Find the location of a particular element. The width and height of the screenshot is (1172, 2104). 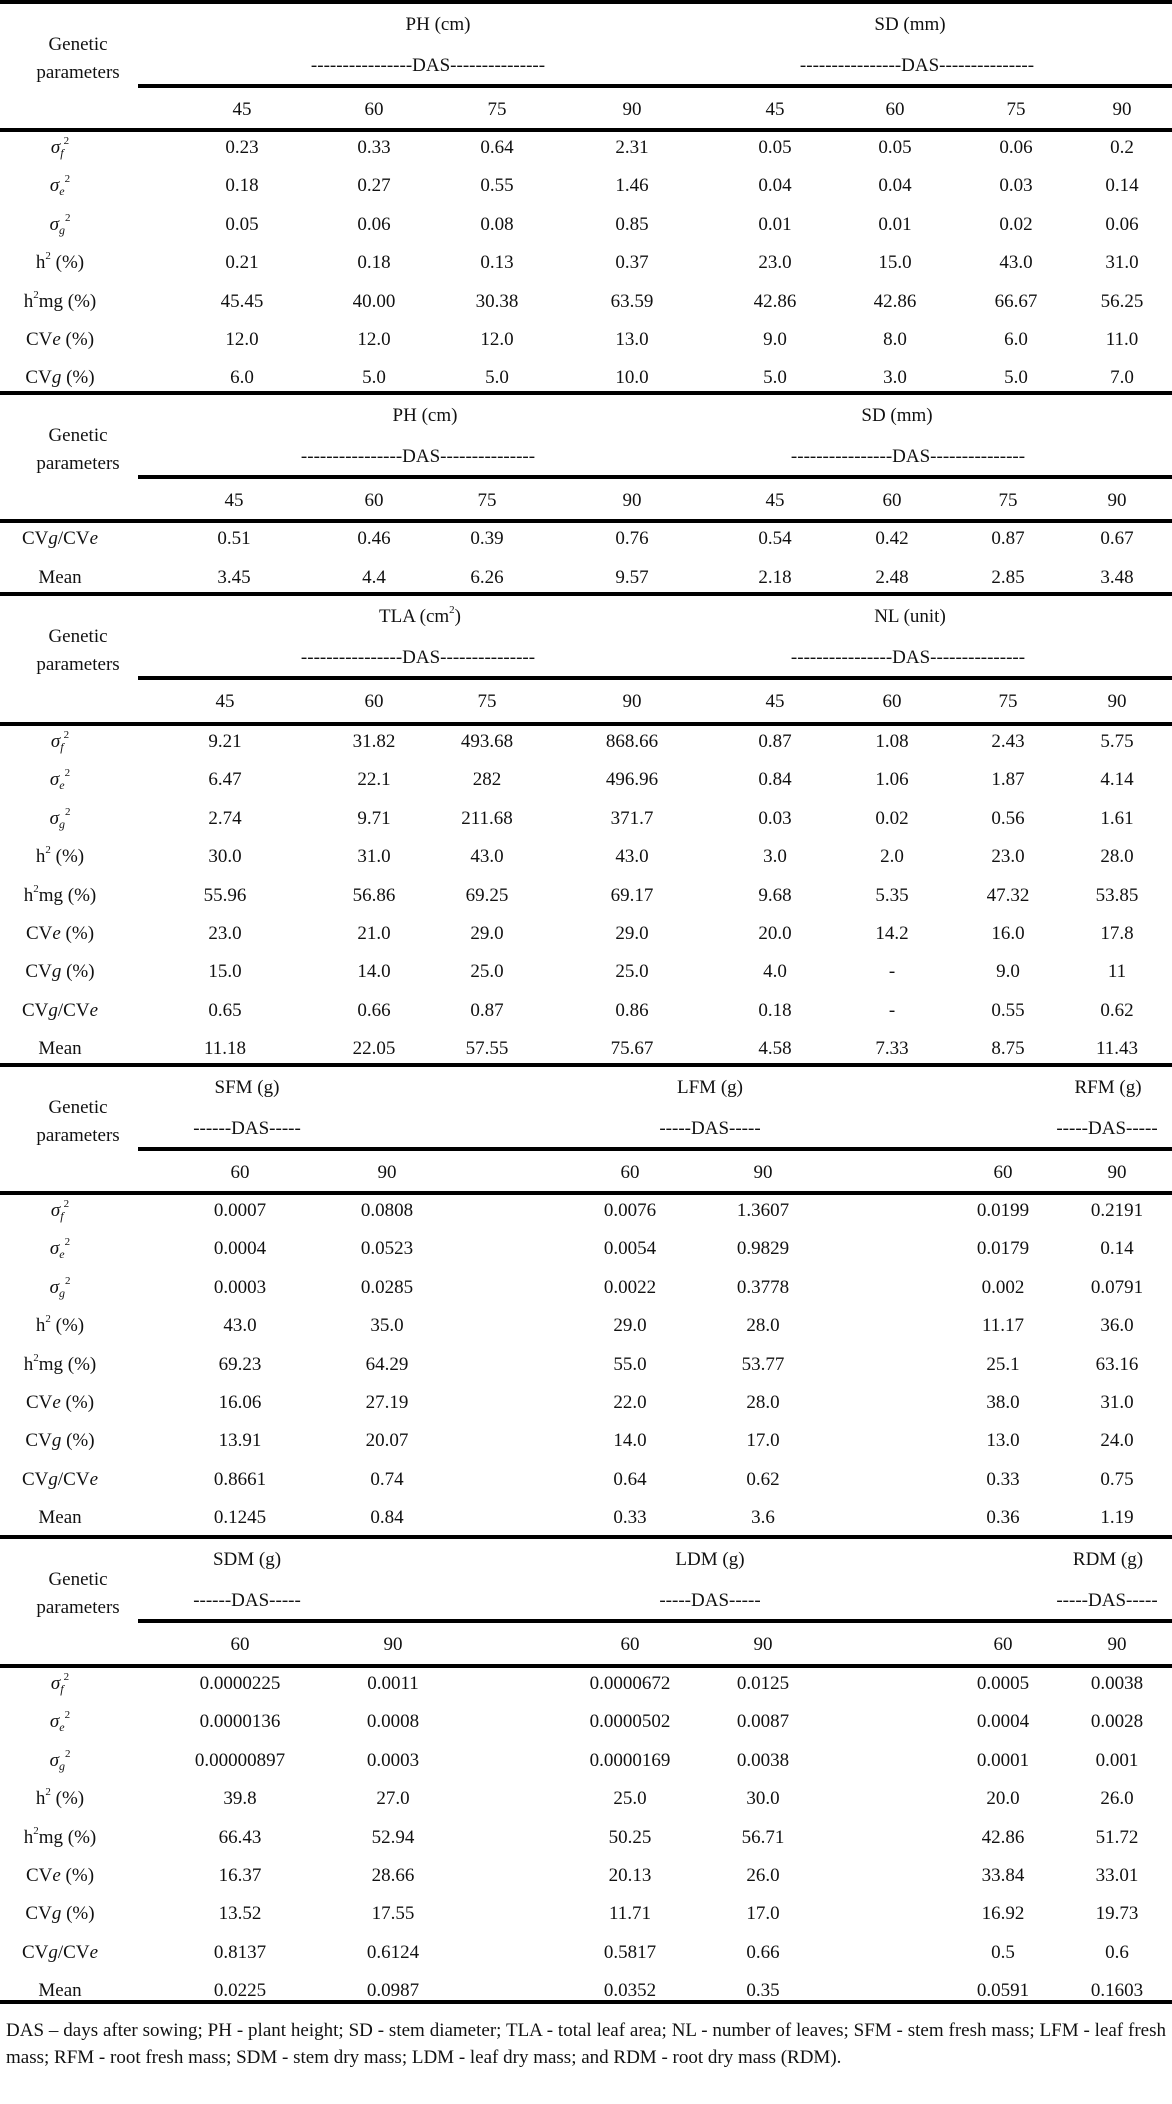

table-cell: 20.0 is located at coordinates (775, 933).